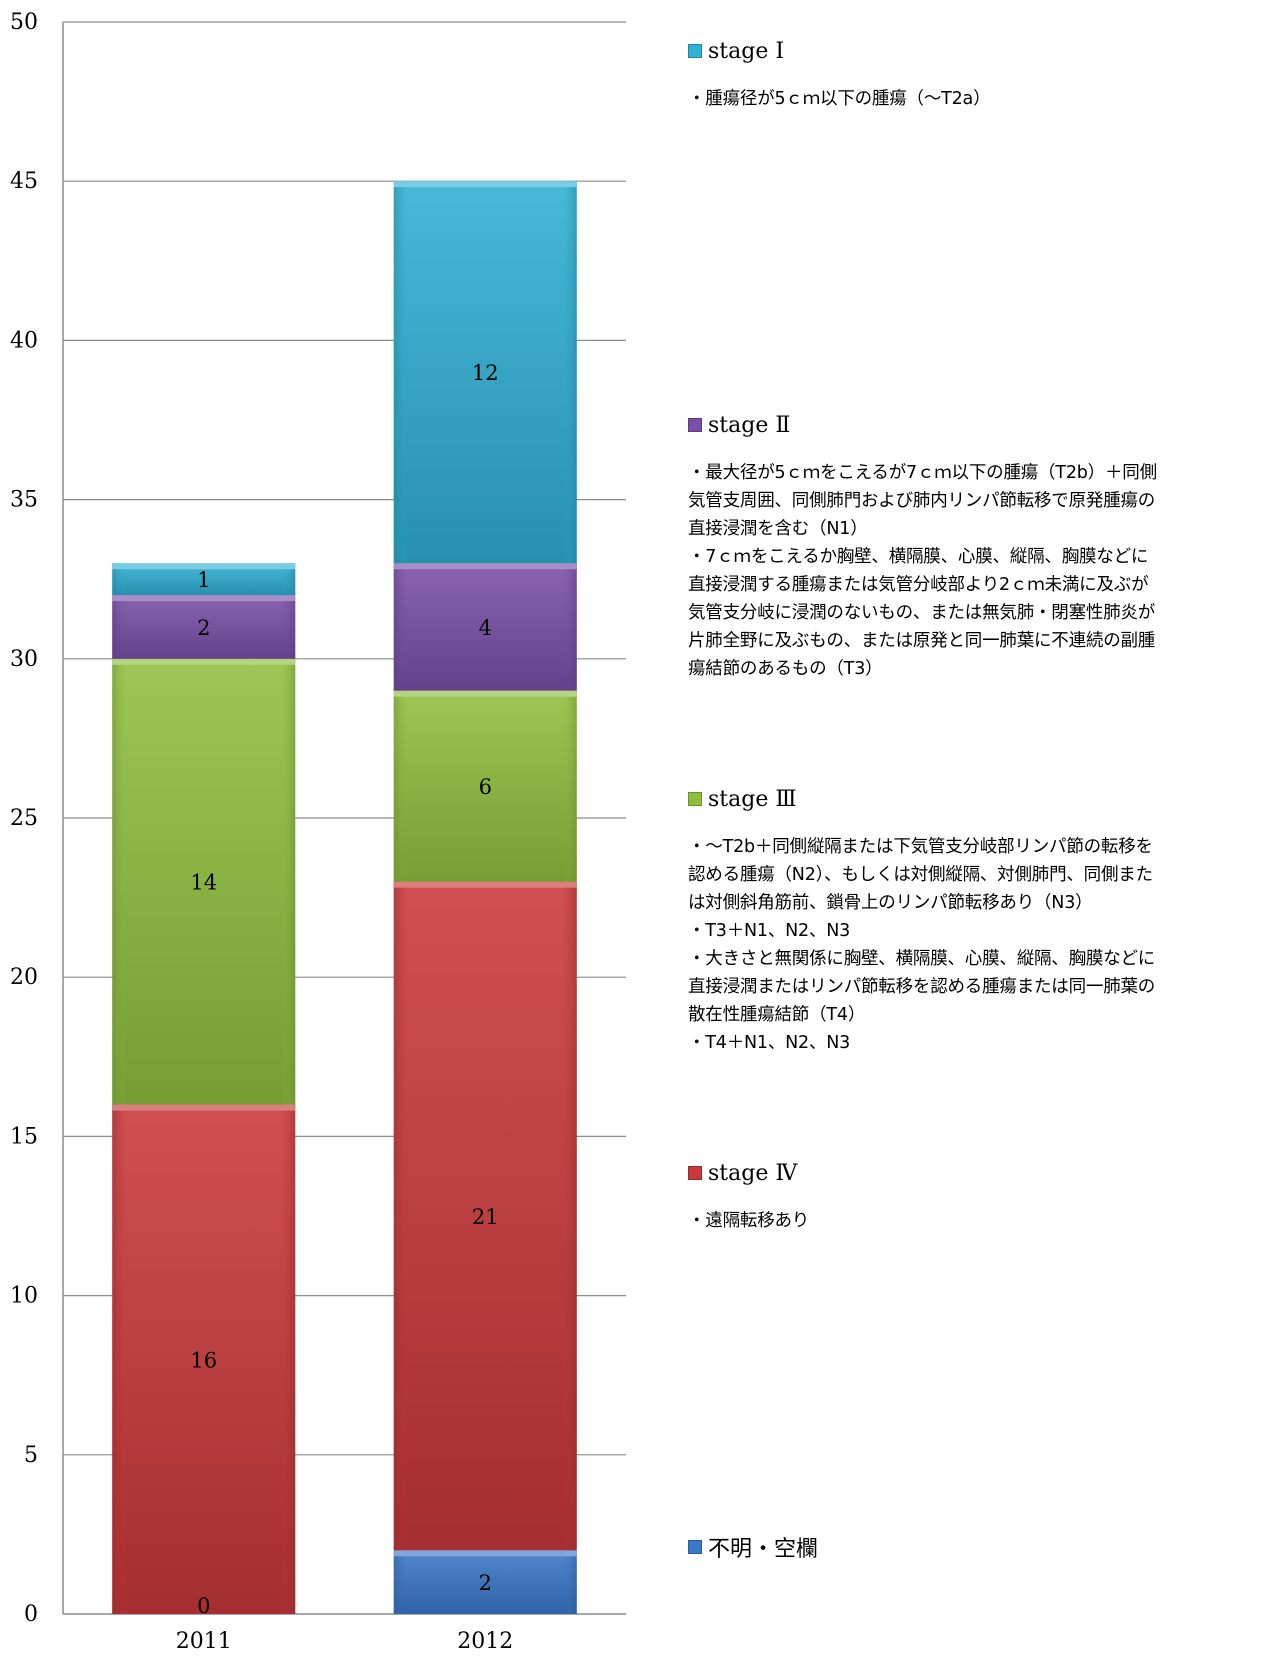 This screenshot has height=1657, width=1280. What do you see at coordinates (746, 51) in the screenshot?
I see `legend-label: stage Ⅰ` at bounding box center [746, 51].